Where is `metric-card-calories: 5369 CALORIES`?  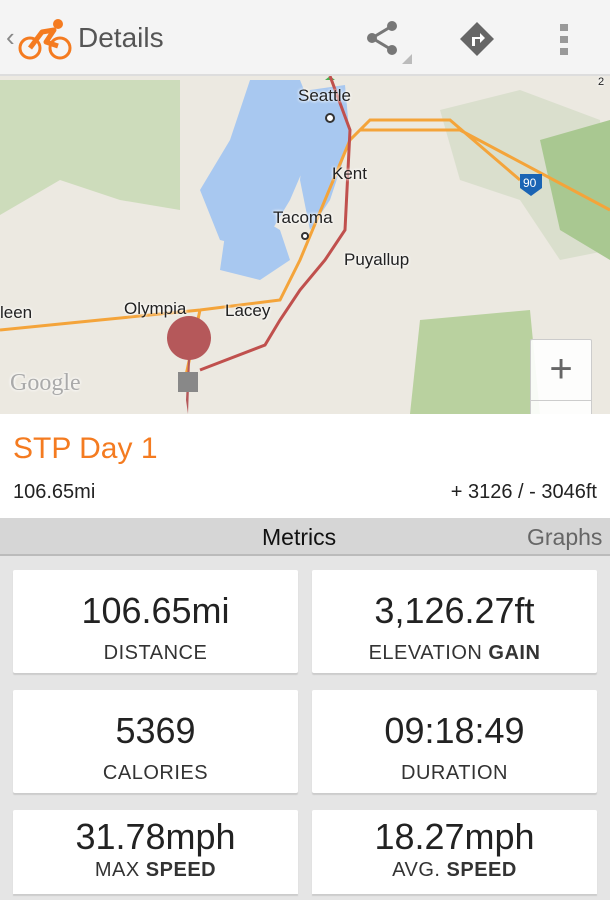
metric-card-calories: 5369 CALORIES is located at coordinates (155, 741).